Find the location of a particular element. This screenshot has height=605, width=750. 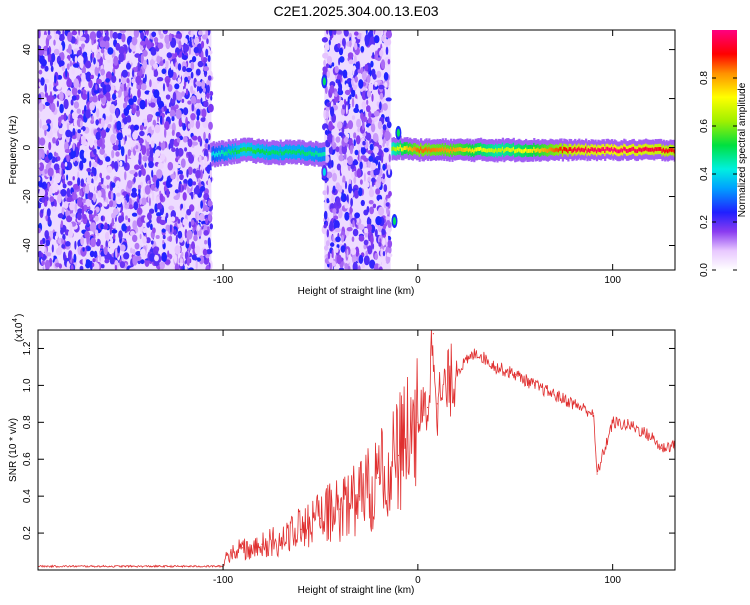

y-tick-label: 20 is located at coordinates (27, 99).